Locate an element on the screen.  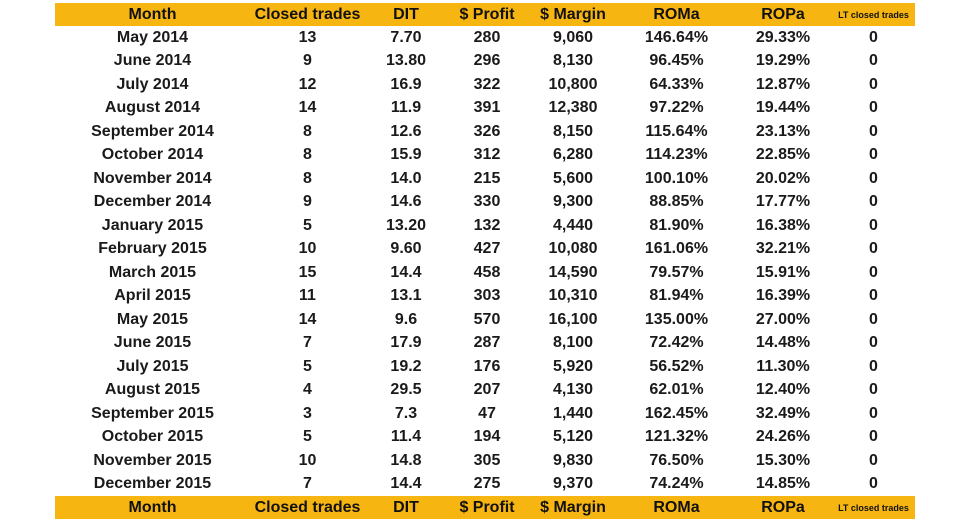
cell-dit: 13.1 is located at coordinates (406, 296).